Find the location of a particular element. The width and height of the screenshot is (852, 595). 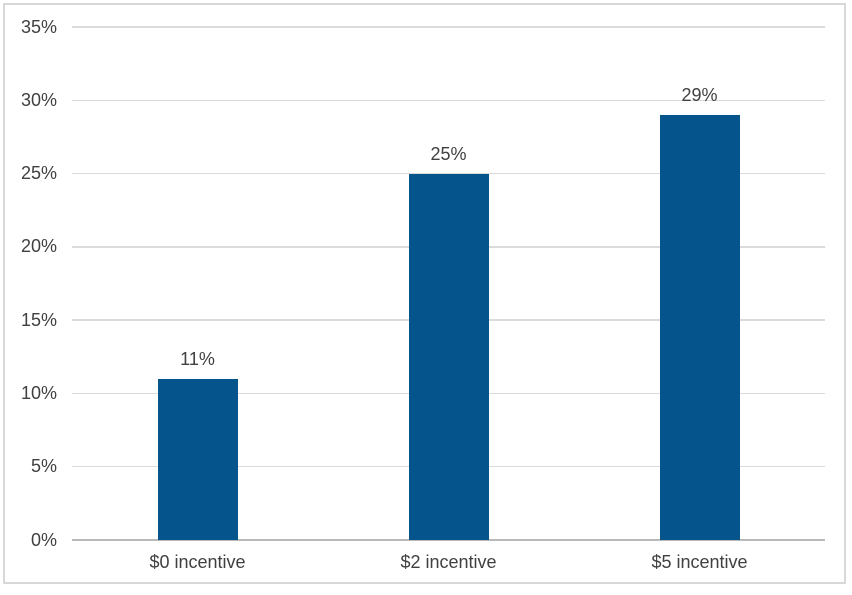

x-axis-label: $0 incentive is located at coordinates (197, 562).